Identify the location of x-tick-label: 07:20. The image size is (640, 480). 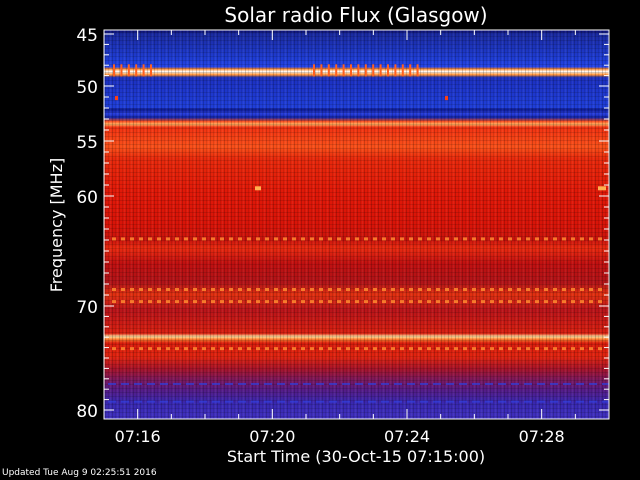
(272, 436).